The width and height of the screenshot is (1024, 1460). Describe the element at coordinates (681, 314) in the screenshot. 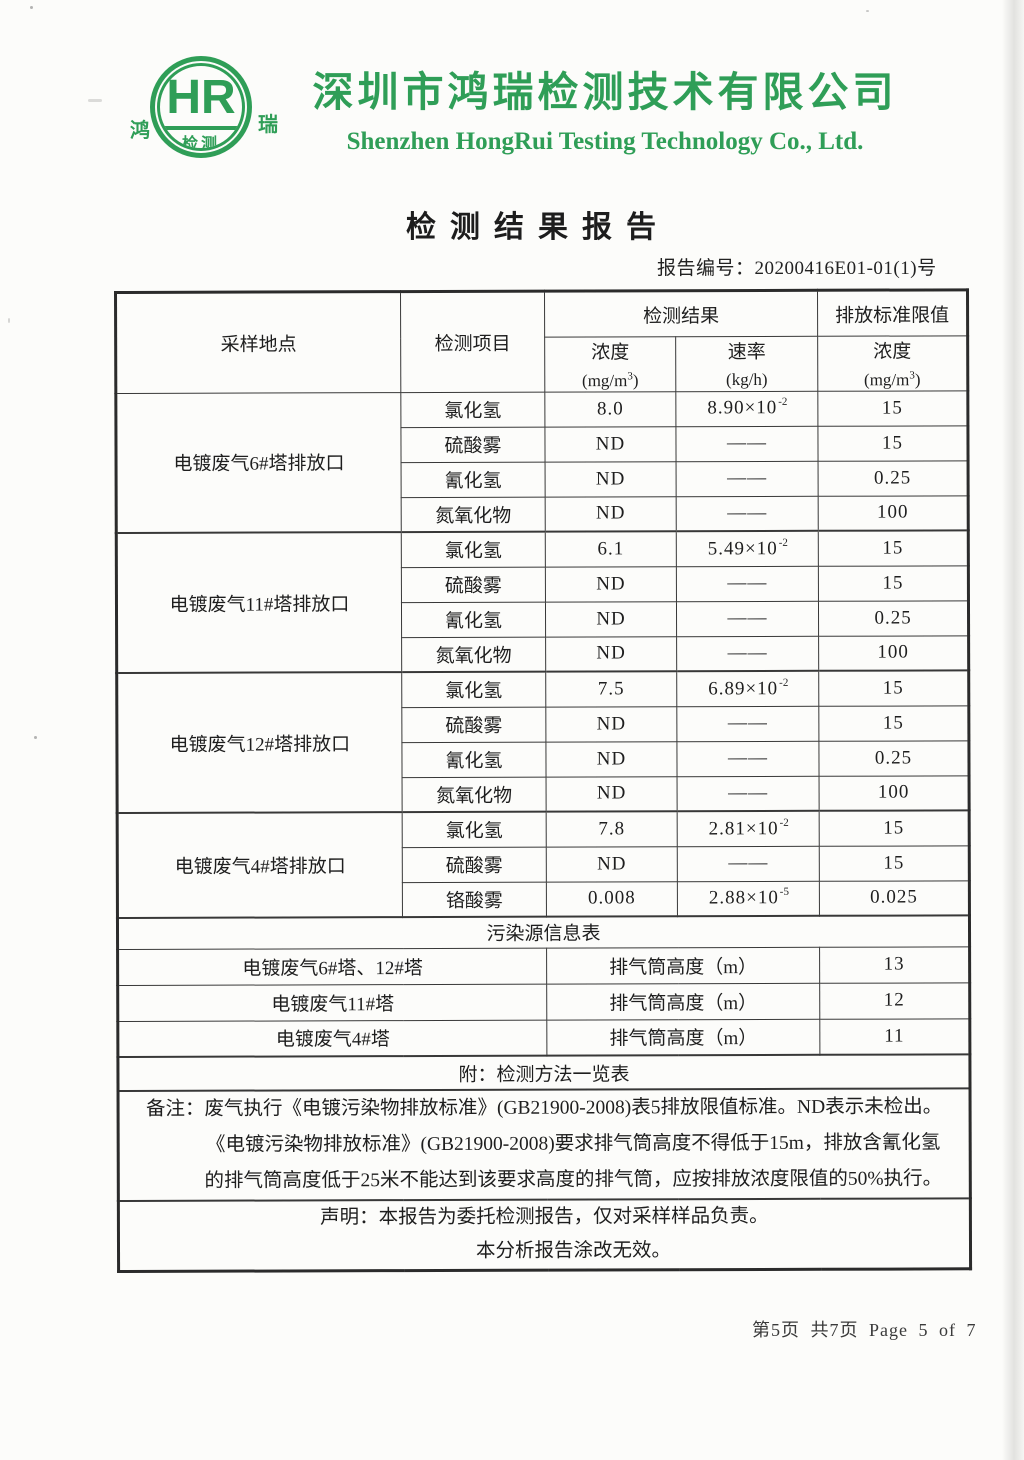

I see `header-result-group: 检测结果` at that location.